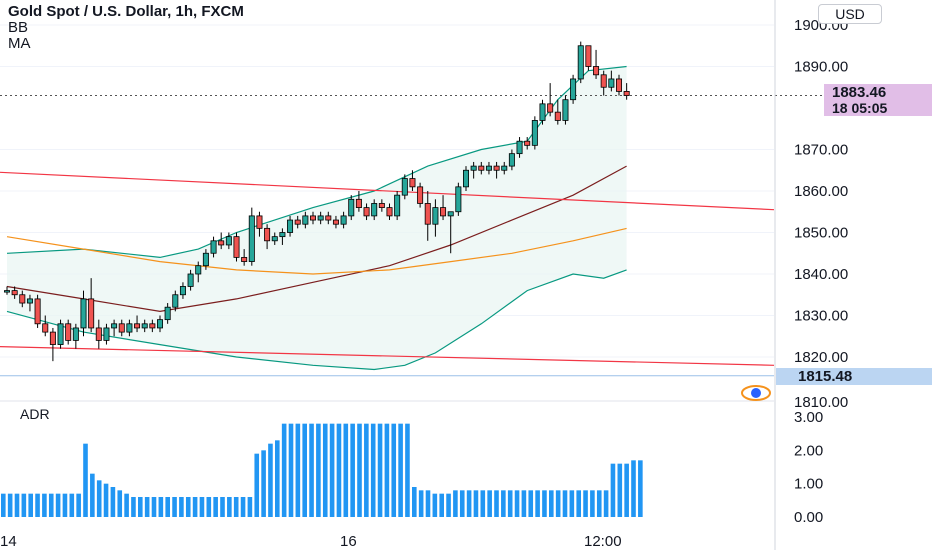 The image size is (932, 550). I want to click on symbol-title: Gold Spot / U.S. Dollar, 1h, FXCM, so click(126, 11).